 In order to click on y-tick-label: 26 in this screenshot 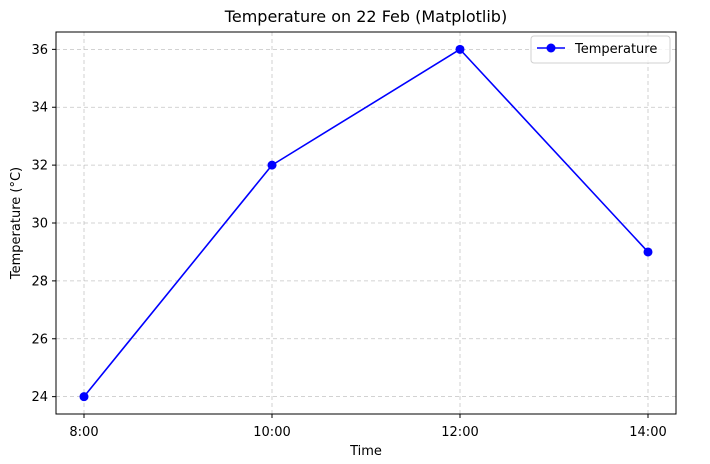, I will do `click(39, 339)`.